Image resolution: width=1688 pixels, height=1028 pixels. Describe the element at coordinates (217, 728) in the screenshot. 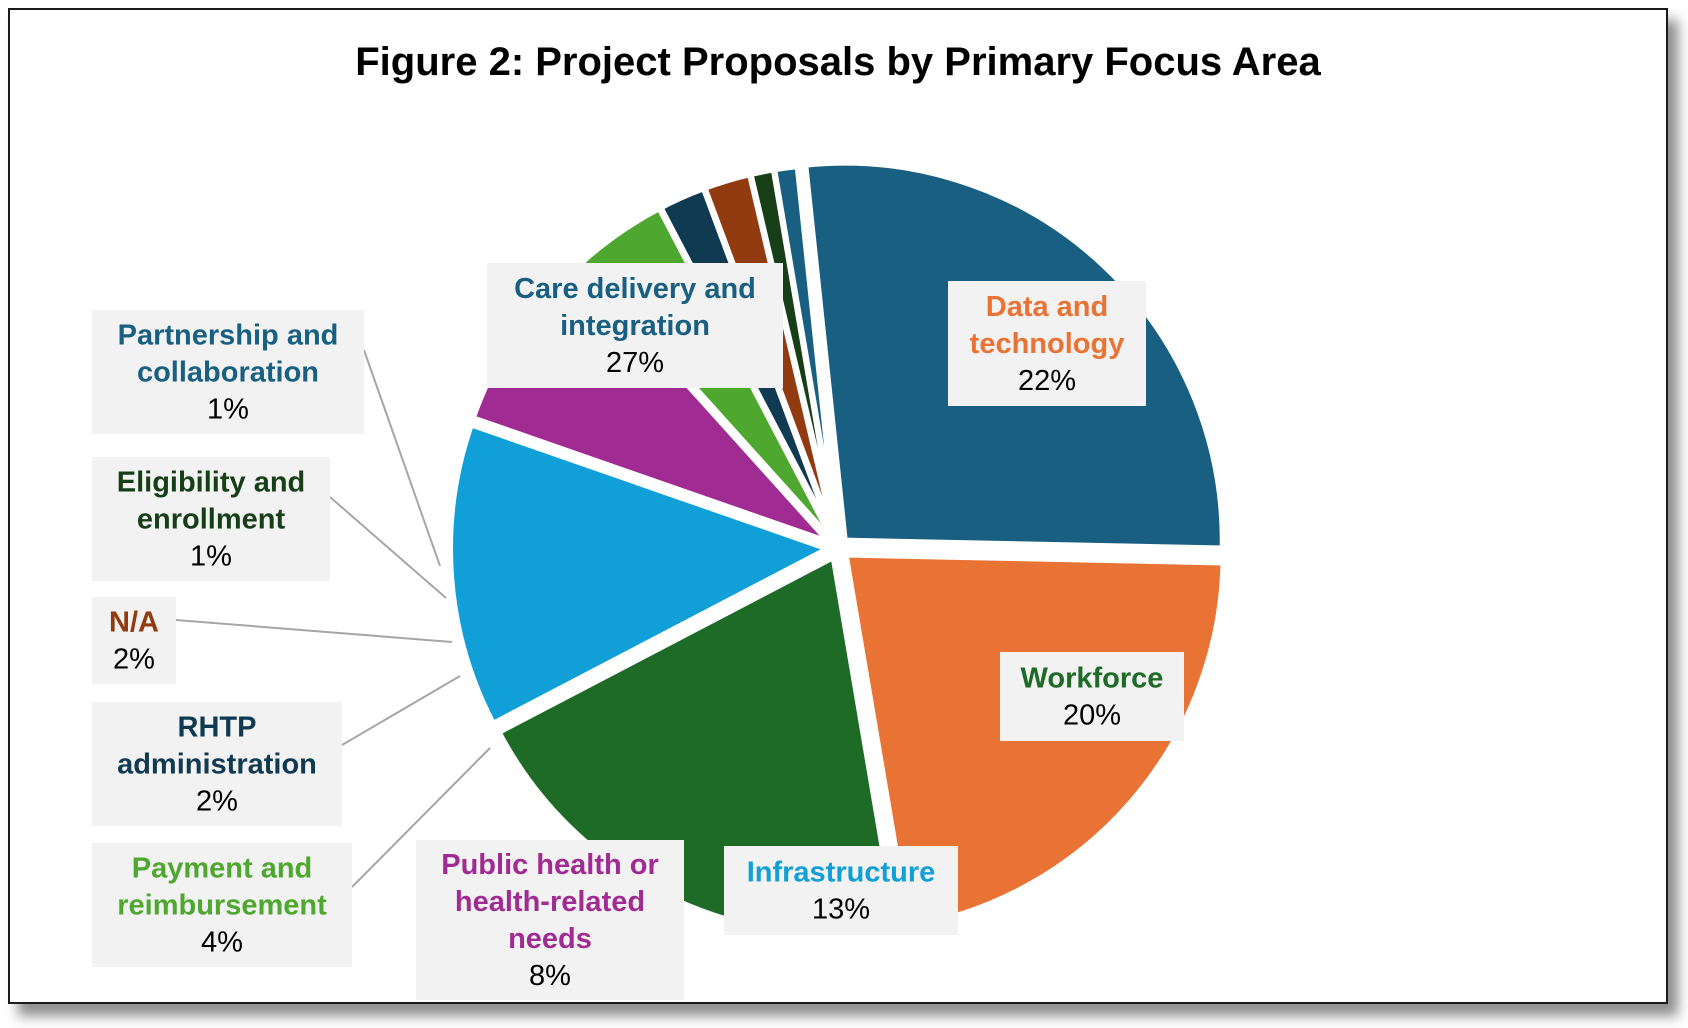

I see `data-label-name-6-line-0: RHTP` at that location.